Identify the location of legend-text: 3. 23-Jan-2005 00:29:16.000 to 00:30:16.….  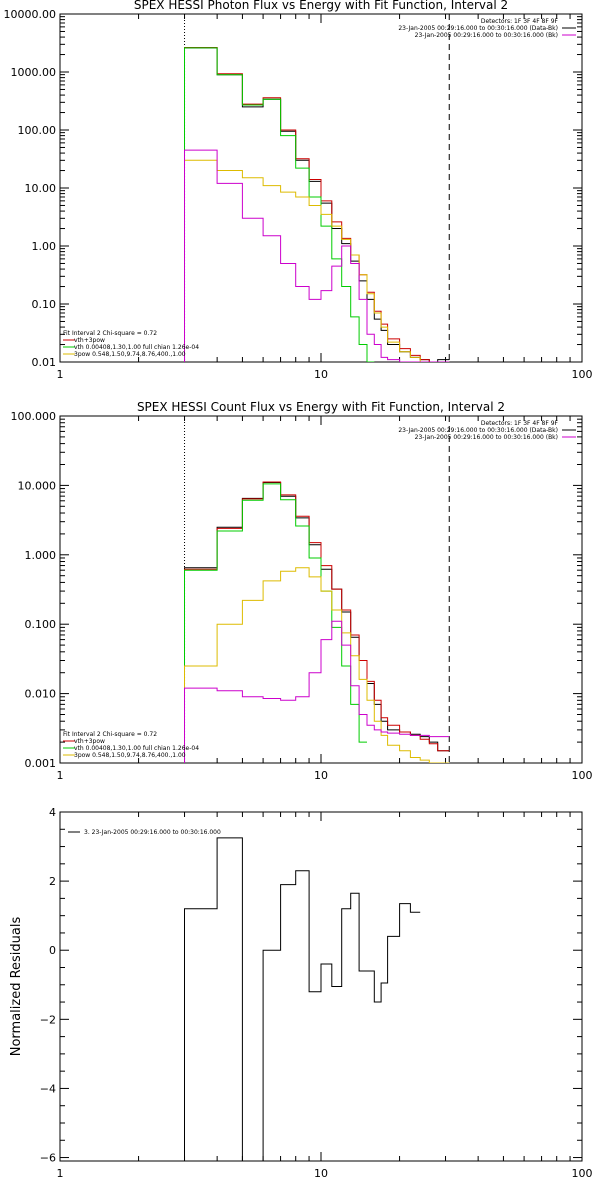
(152, 832).